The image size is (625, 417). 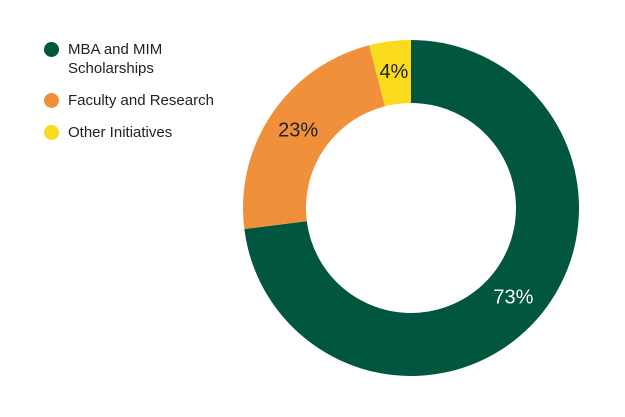 I want to click on legend-label: MBA and MIM Scholarships, so click(x=115, y=59).